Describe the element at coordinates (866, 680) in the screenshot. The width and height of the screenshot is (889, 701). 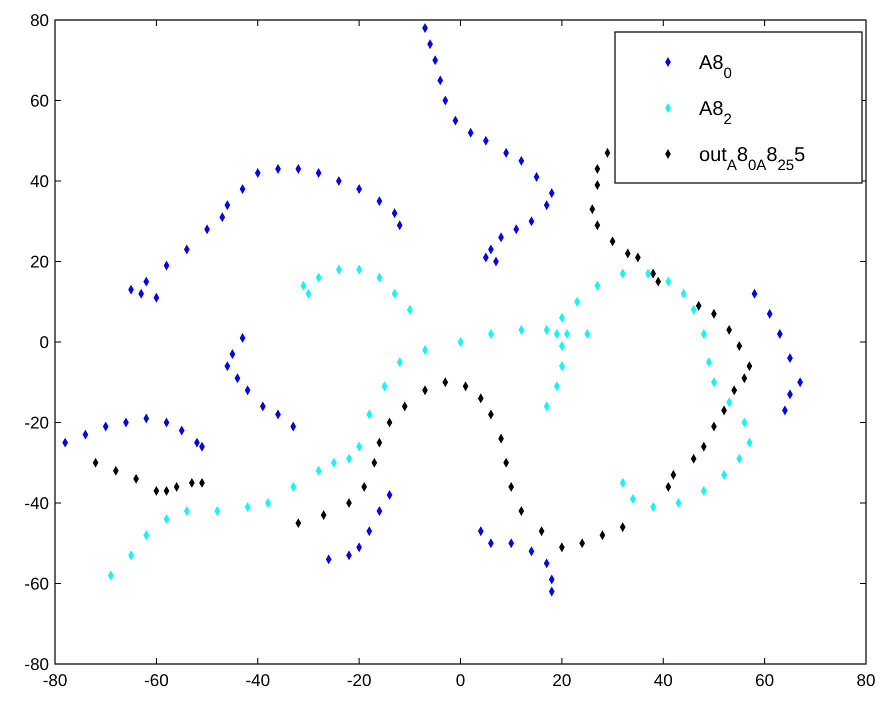
I see `x-tick-label: 80` at that location.